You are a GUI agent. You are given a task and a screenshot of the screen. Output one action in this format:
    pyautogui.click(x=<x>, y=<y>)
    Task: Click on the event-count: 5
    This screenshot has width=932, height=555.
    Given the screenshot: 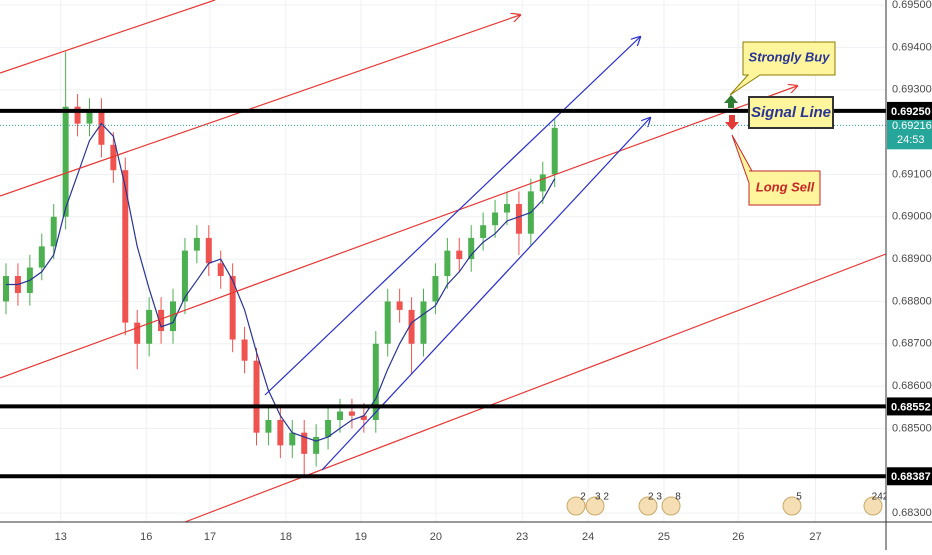 What is the action you would take?
    pyautogui.click(x=799, y=497)
    